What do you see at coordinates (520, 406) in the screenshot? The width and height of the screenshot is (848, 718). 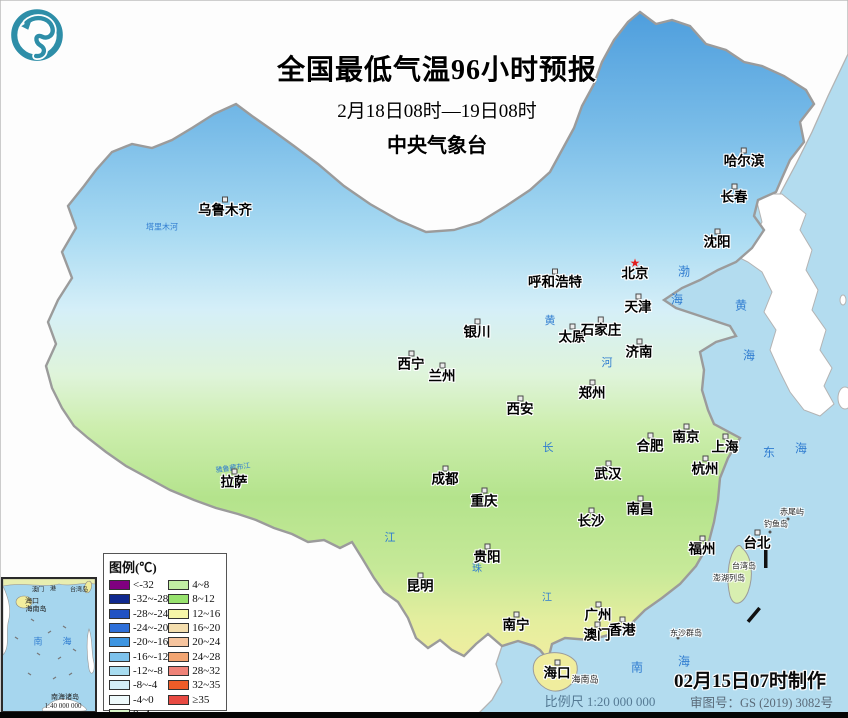 I see `city-西安: 西安` at bounding box center [520, 406].